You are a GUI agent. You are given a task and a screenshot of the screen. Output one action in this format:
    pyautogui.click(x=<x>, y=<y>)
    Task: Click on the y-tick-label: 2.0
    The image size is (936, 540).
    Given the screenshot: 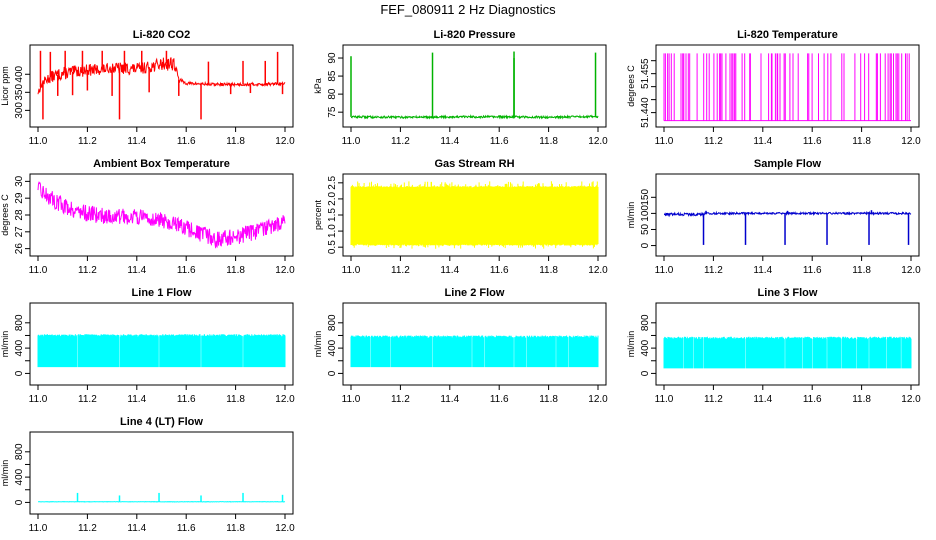 What is the action you would take?
    pyautogui.click(x=332, y=199)
    